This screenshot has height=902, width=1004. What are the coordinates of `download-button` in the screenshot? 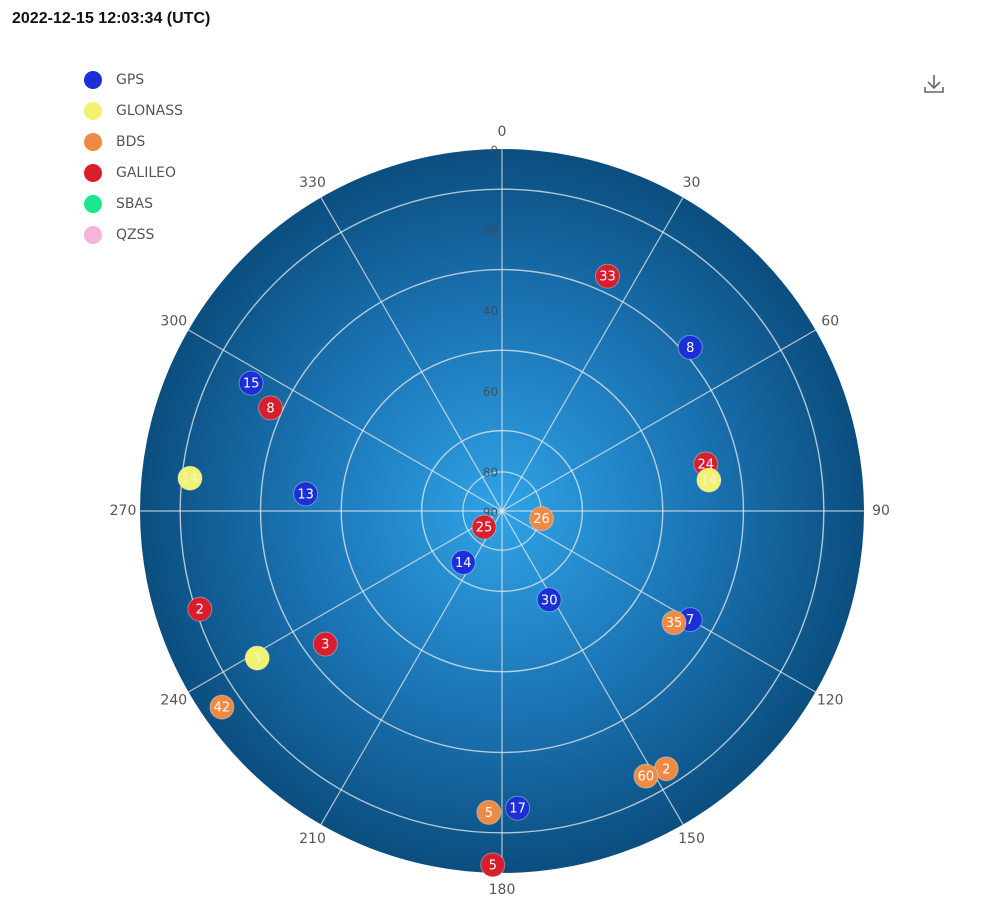 It's located at (934, 84).